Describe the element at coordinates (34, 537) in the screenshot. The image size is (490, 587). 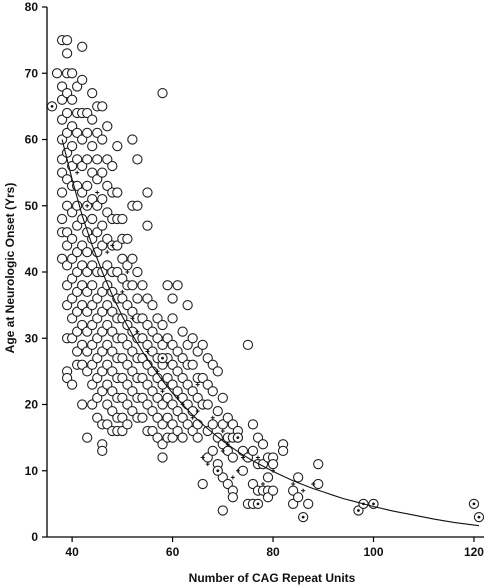
I see `y-tick-label: 0` at that location.